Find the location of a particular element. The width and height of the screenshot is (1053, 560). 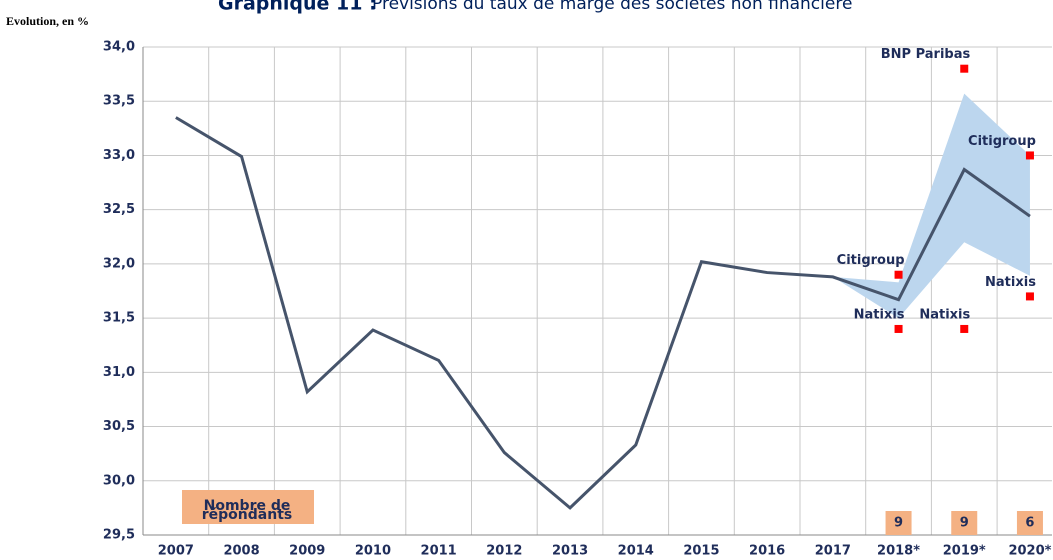

x-tick-label: 2015 is located at coordinates (701, 551).